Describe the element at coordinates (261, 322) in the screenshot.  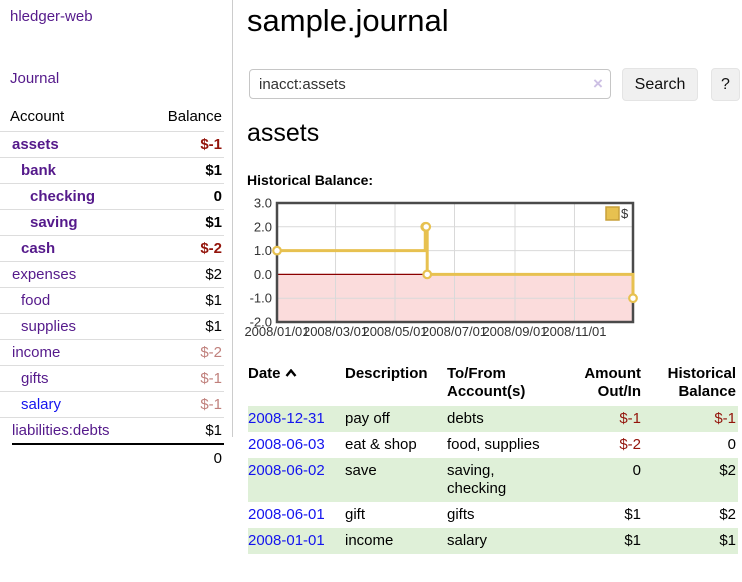
I see `y-axis-tick-label: -2.0` at that location.